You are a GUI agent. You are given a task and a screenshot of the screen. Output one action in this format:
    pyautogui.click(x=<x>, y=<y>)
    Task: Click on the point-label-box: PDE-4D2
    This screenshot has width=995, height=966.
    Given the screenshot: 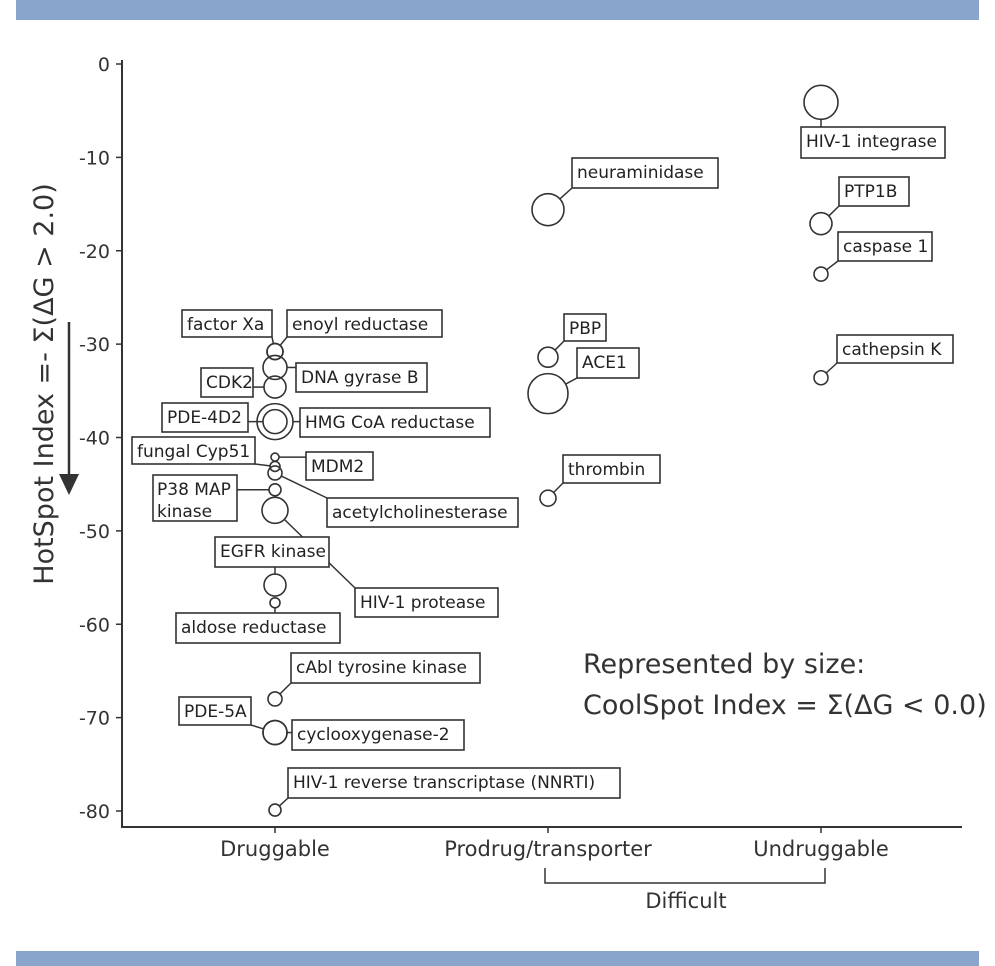 What is the action you would take?
    pyautogui.click(x=205, y=417)
    